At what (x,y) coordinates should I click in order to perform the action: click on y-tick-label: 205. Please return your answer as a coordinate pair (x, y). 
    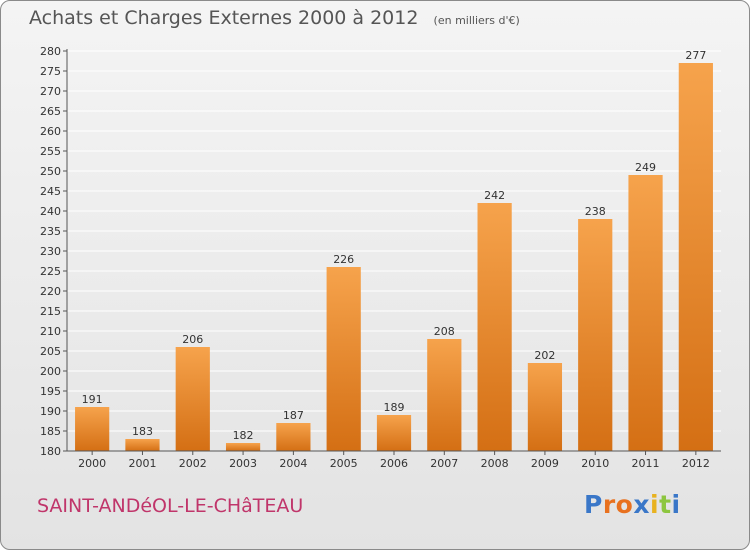
    Looking at the image, I should click on (50, 351).